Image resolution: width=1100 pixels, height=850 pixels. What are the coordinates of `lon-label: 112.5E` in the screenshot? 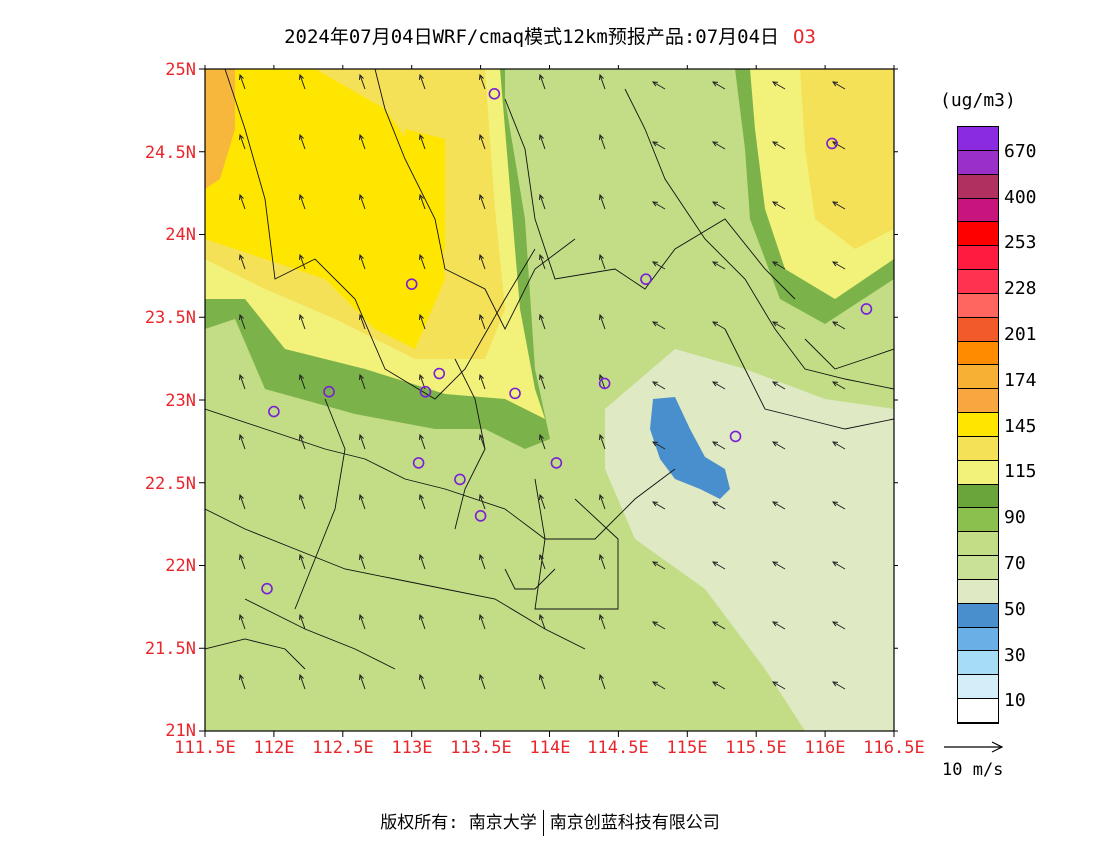 It's located at (343, 748).